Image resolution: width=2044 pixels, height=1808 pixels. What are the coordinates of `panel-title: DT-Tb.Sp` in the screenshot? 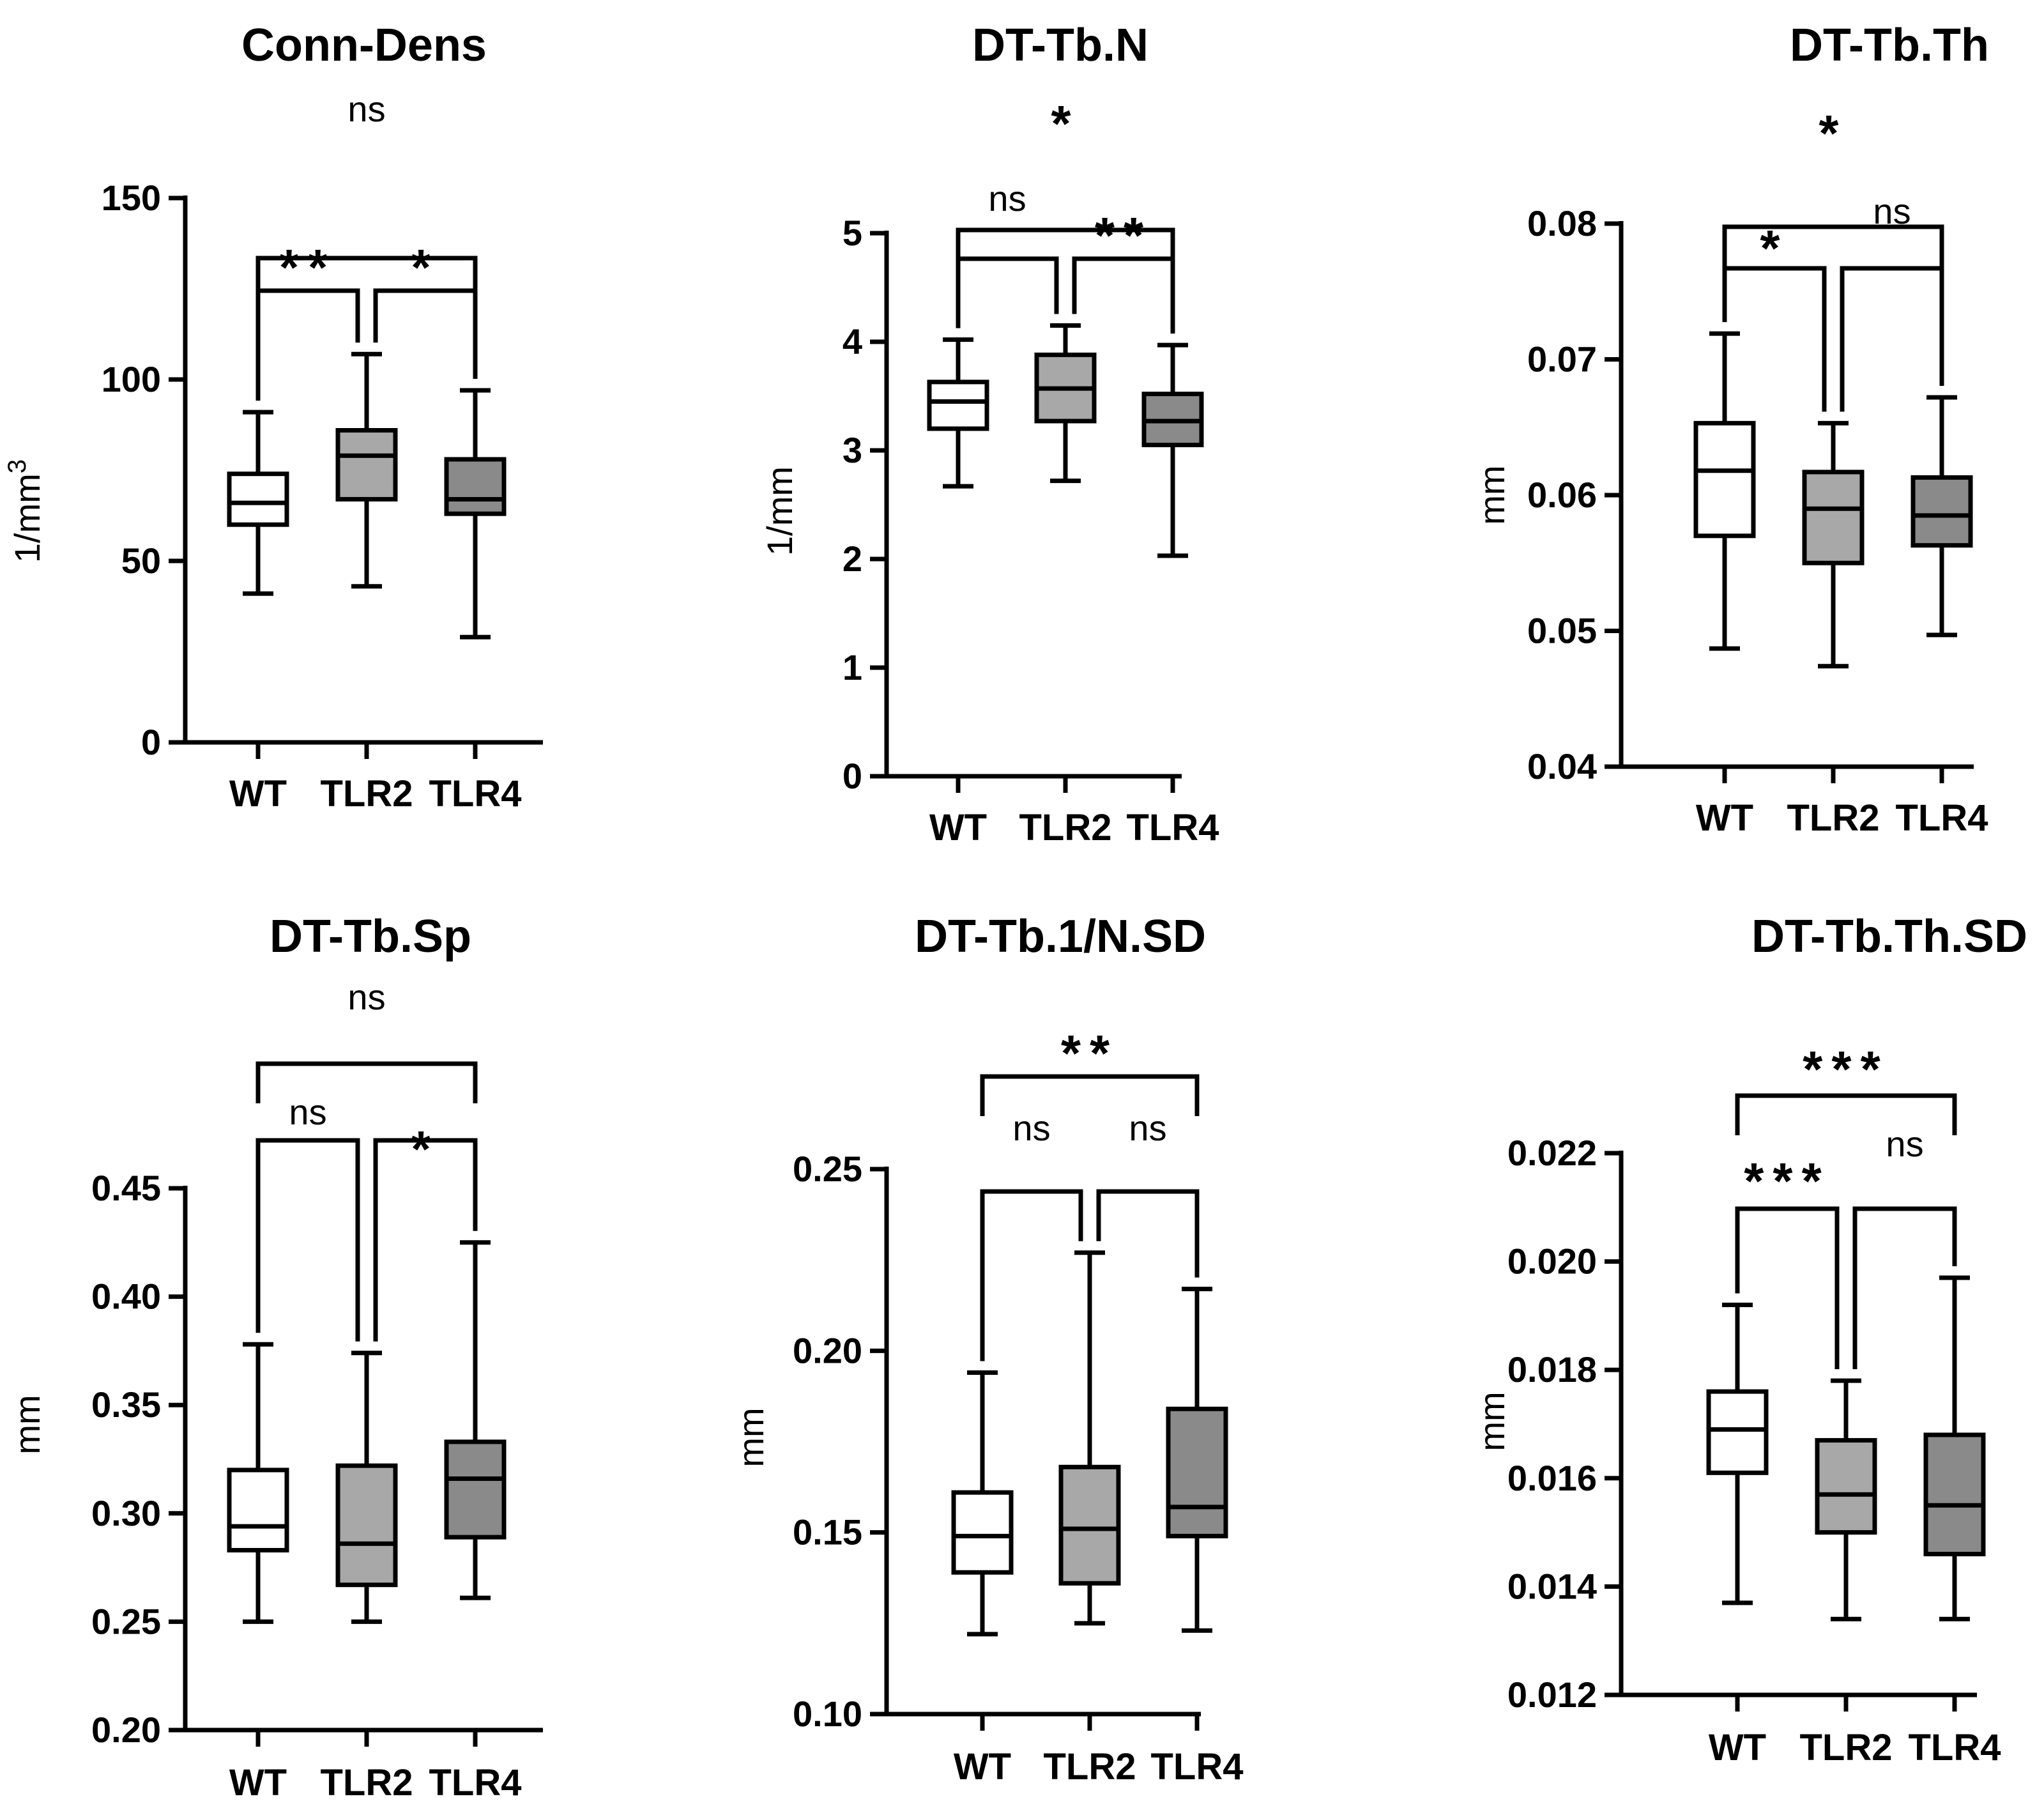 It's located at (370, 936).